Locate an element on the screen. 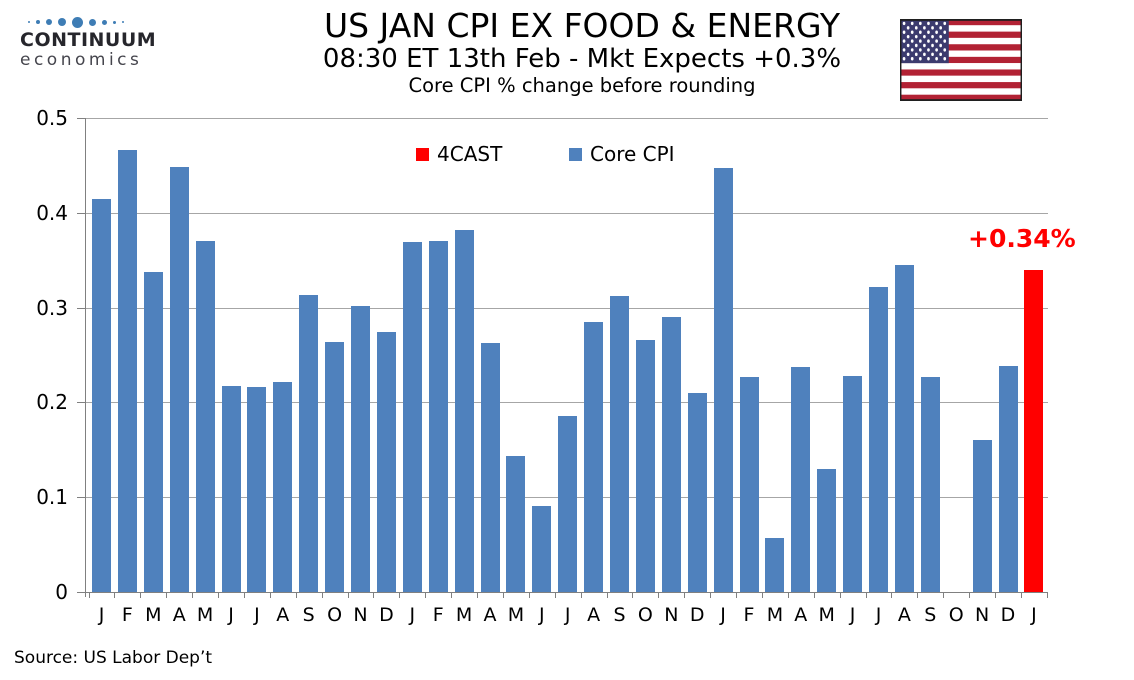 The image size is (1134, 680). x-axis-label: O is located at coordinates (335, 615).